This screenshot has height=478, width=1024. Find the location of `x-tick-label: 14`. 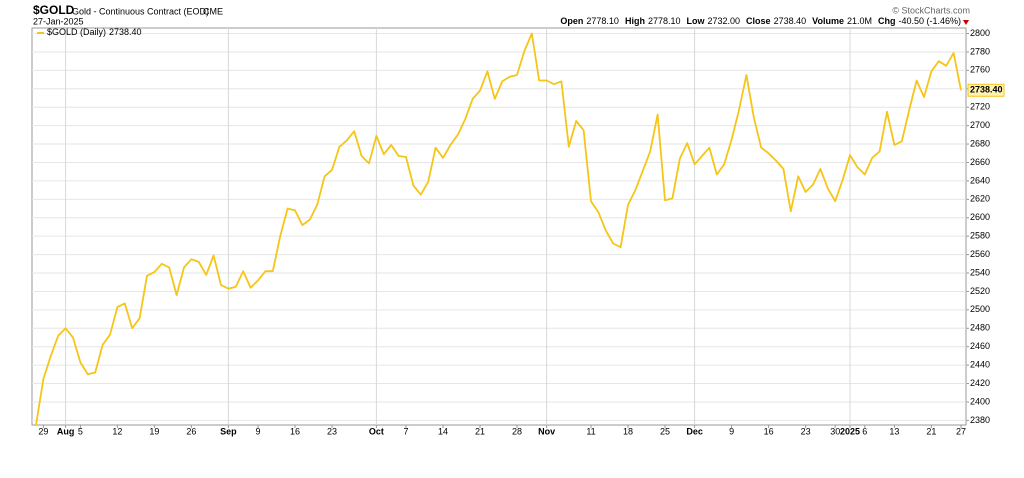

x-tick-label: 14 is located at coordinates (443, 431).